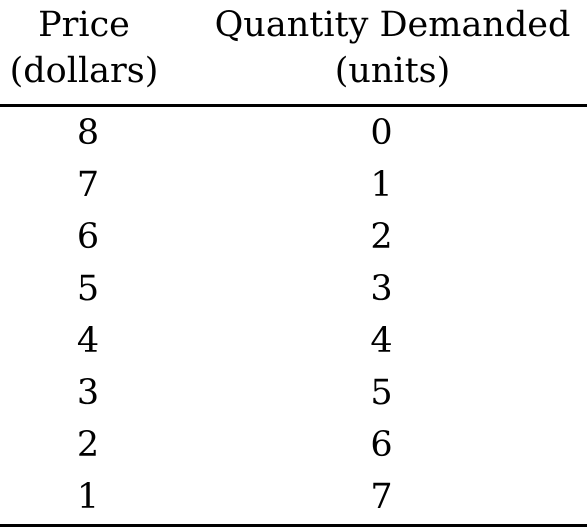 This screenshot has width=587, height=531. I want to click on table-row: 3 5, so click(293, 393).